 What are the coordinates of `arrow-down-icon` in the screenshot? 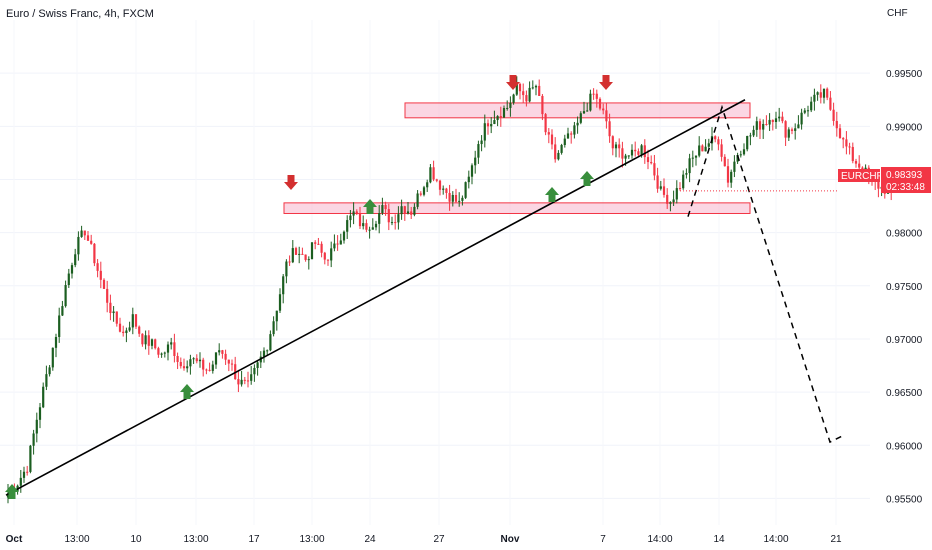 It's located at (291, 182).